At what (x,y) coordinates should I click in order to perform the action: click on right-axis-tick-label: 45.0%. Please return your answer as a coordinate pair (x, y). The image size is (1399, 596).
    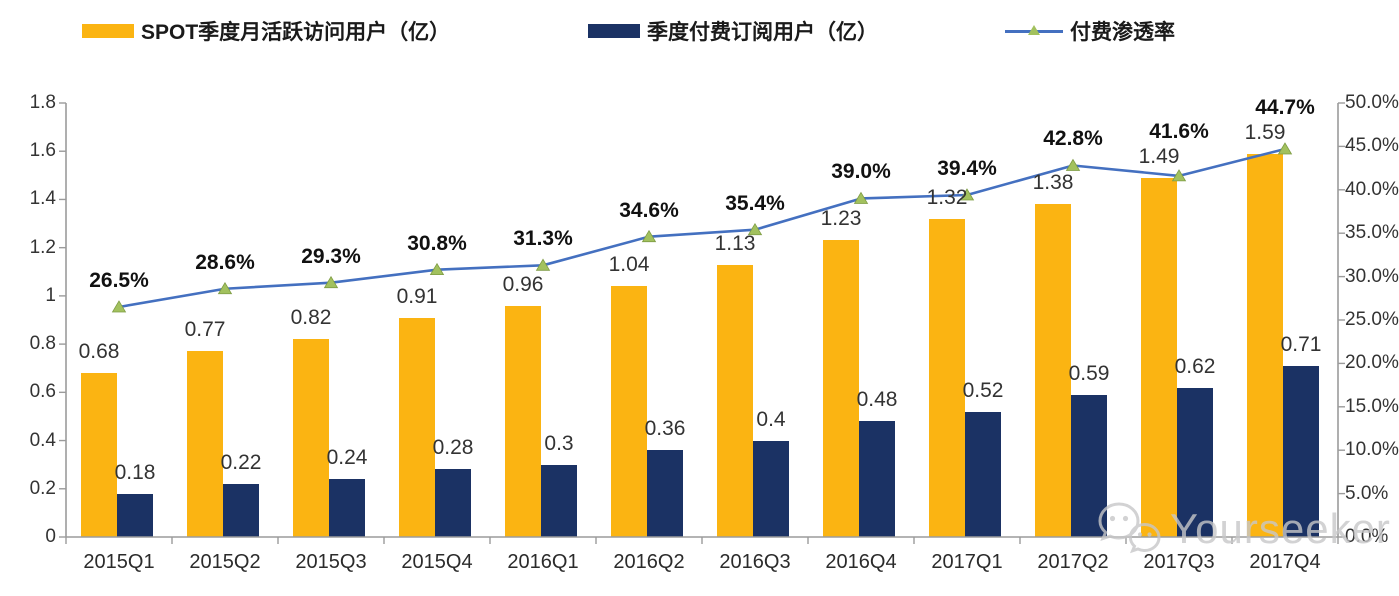
    Looking at the image, I should click on (1372, 146).